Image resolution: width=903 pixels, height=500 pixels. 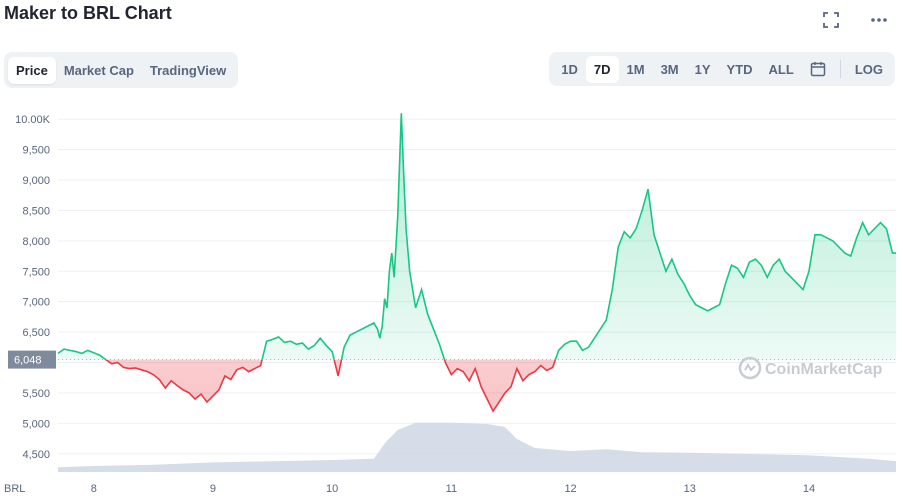 I want to click on more-icon, so click(x=879, y=20).